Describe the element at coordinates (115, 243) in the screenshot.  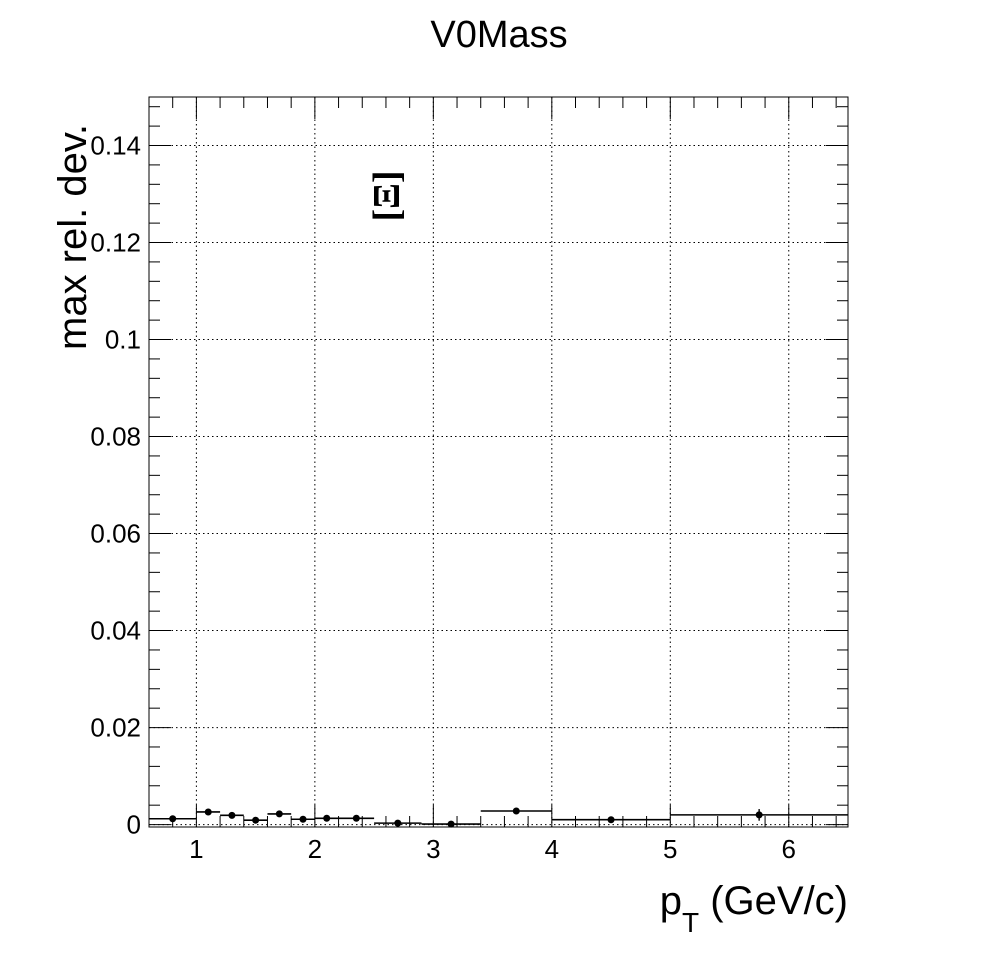
I see `y-tick-label: 0.12` at that location.